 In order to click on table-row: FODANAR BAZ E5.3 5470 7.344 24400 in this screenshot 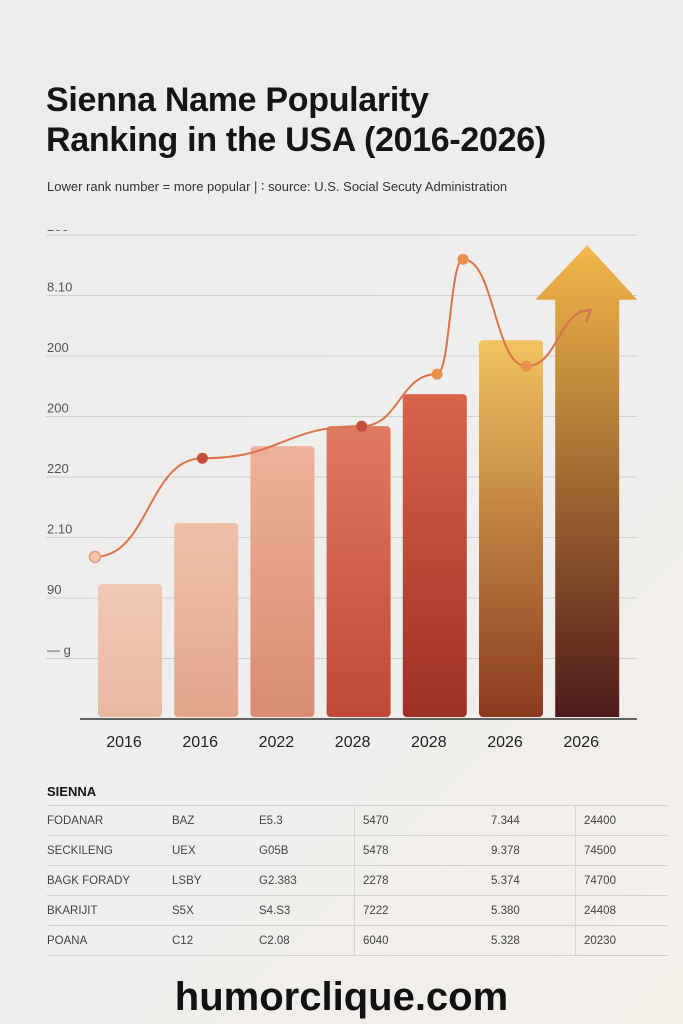, I will do `click(357, 820)`.